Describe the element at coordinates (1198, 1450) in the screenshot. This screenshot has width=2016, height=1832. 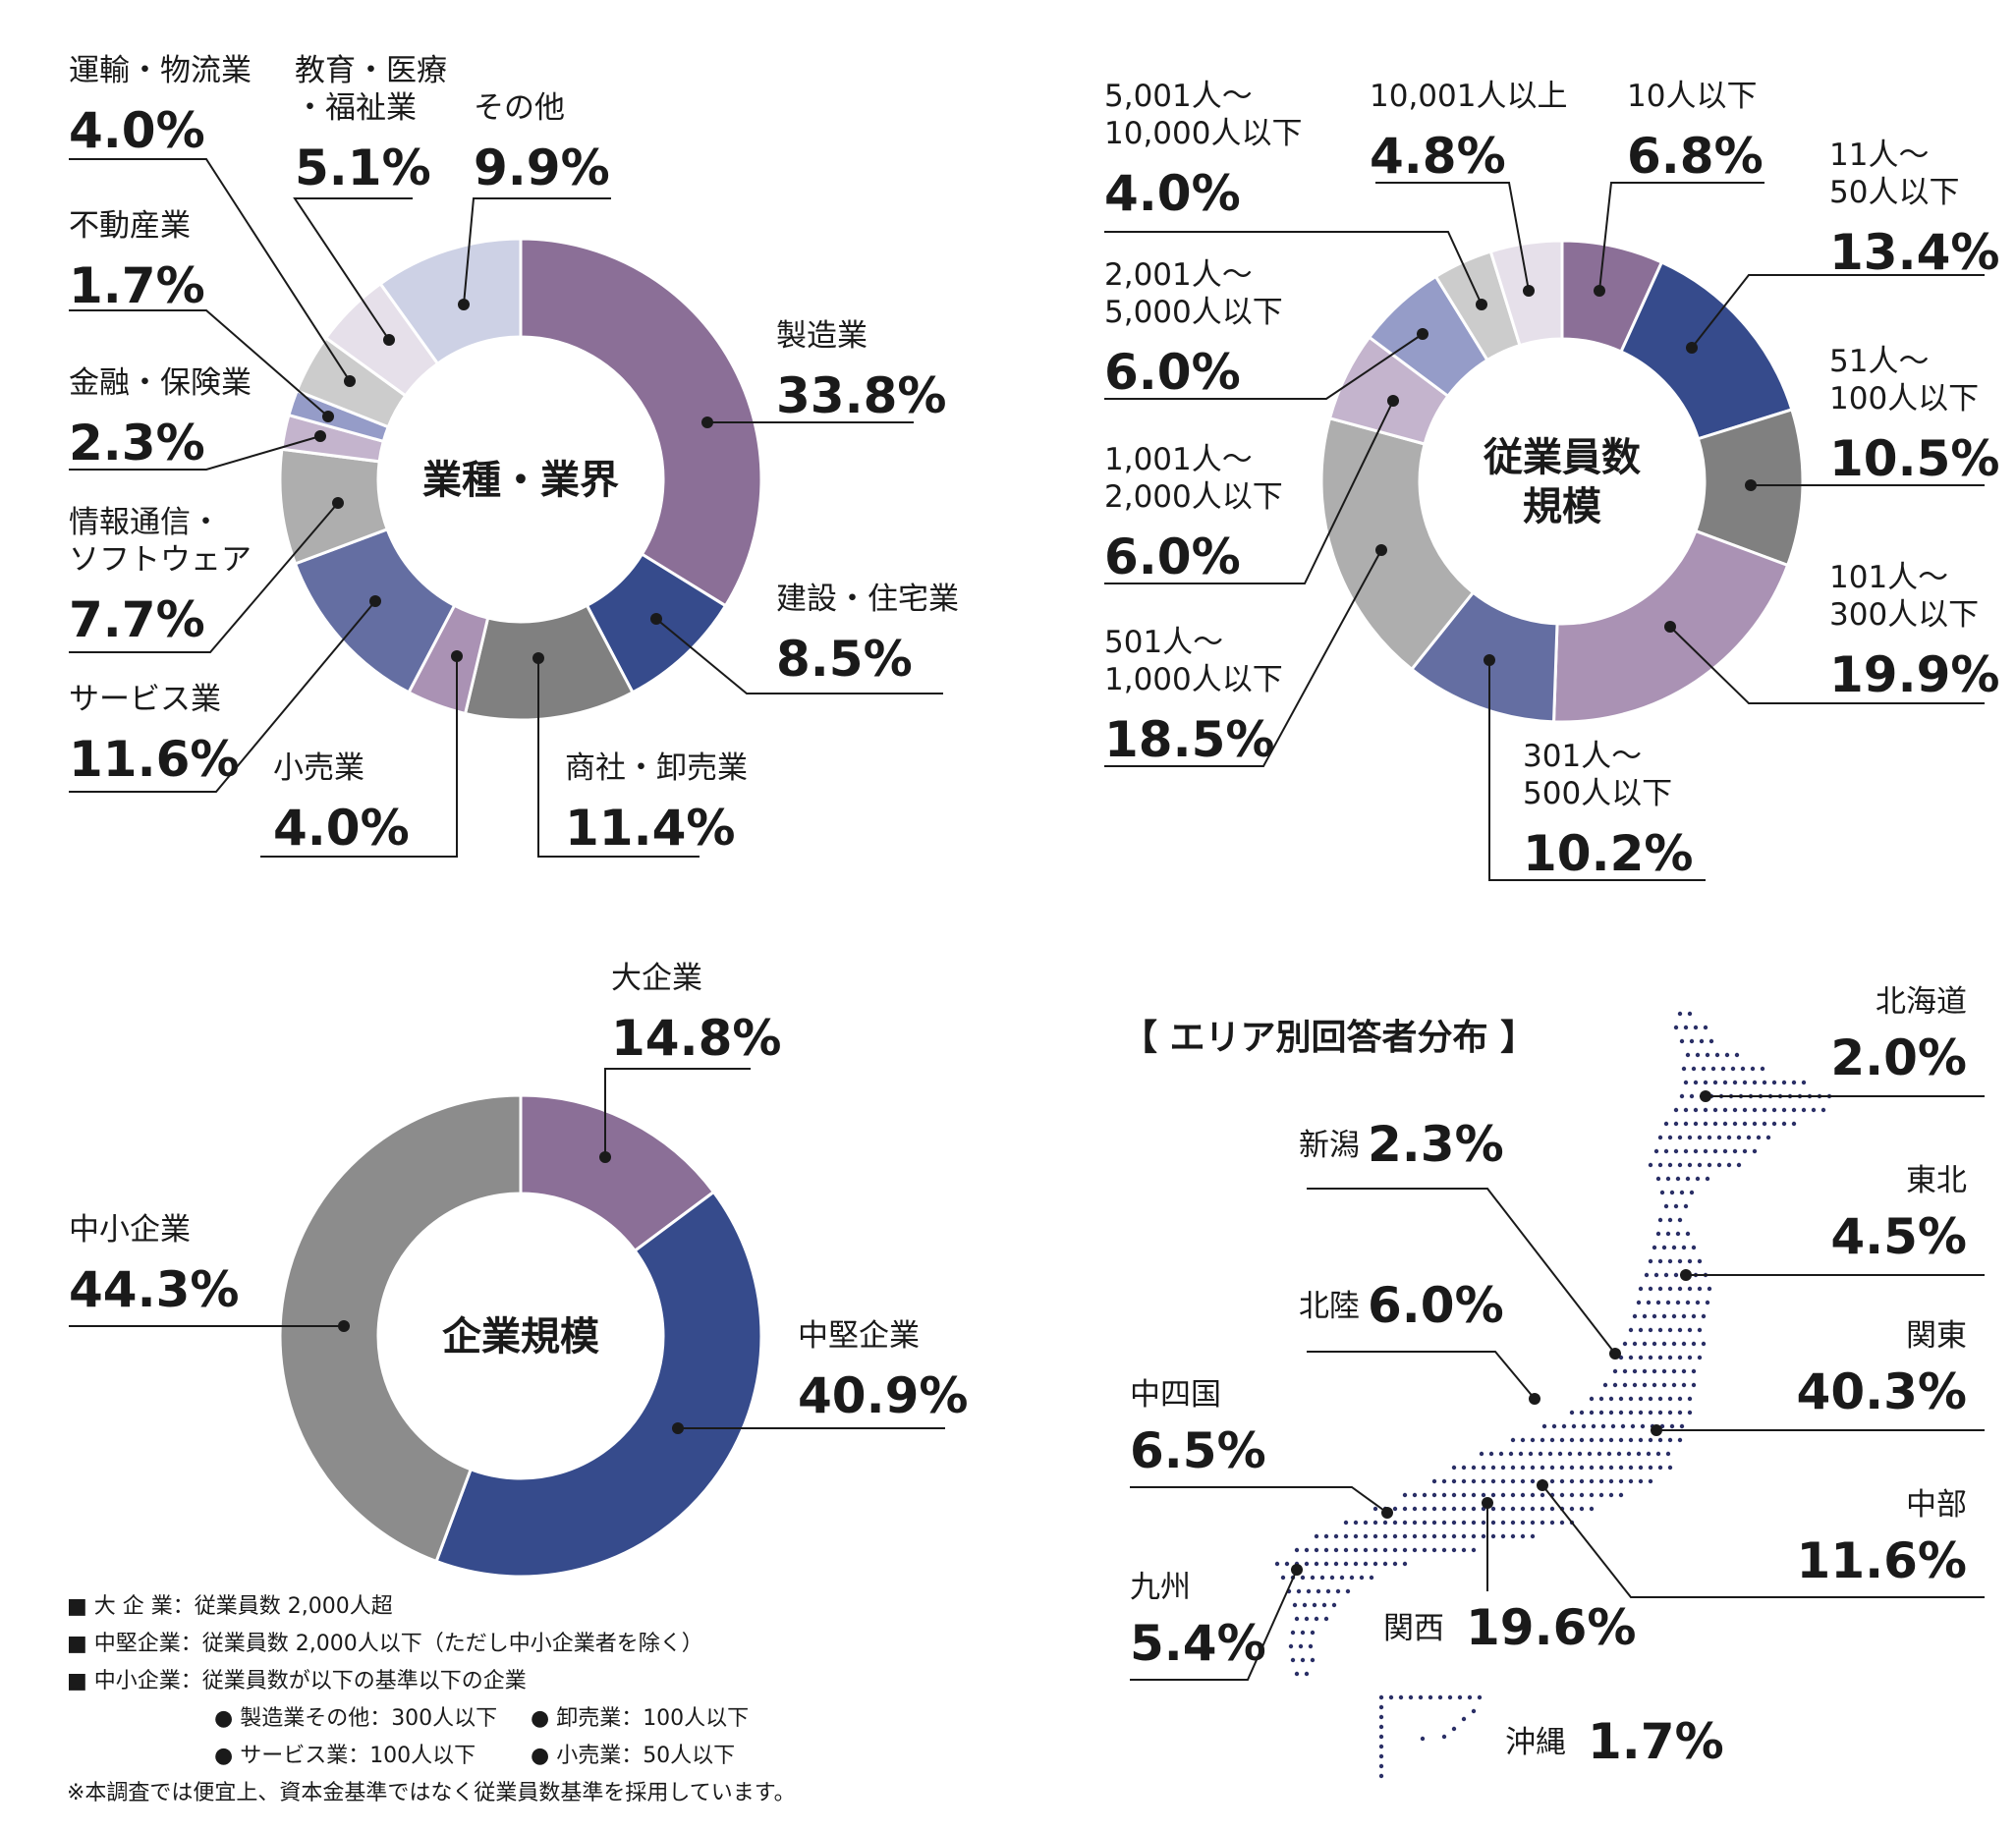
I see `region-value: 6.5%` at that location.